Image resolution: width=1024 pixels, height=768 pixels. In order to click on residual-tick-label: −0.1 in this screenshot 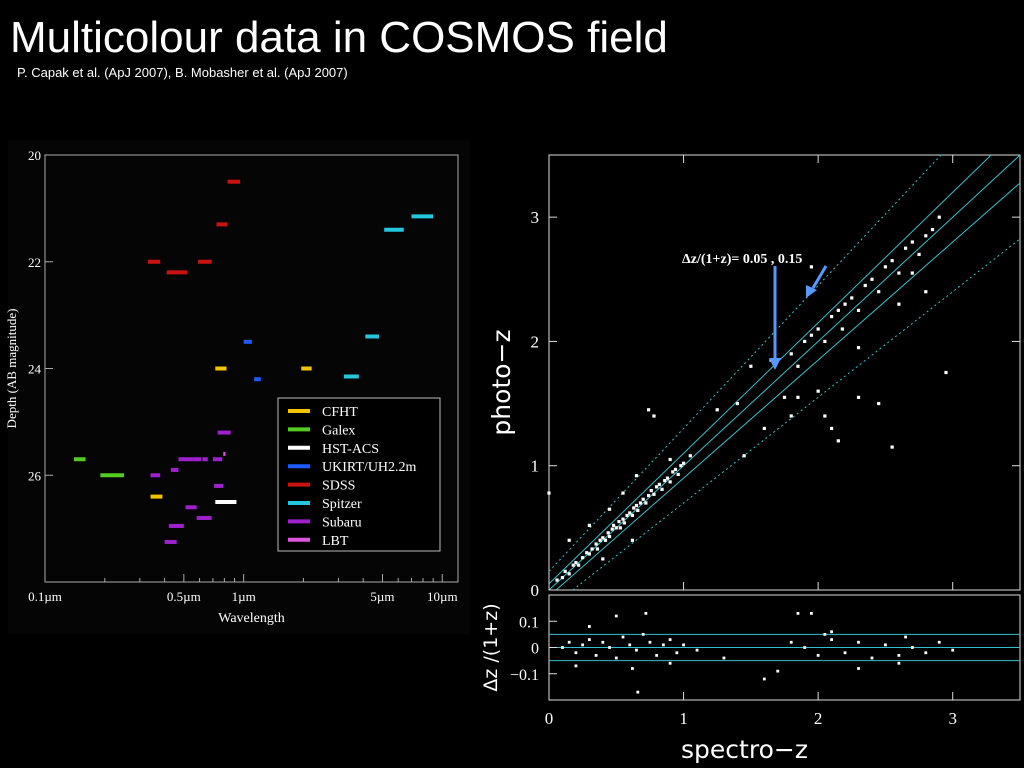, I will do `click(524, 675)`.